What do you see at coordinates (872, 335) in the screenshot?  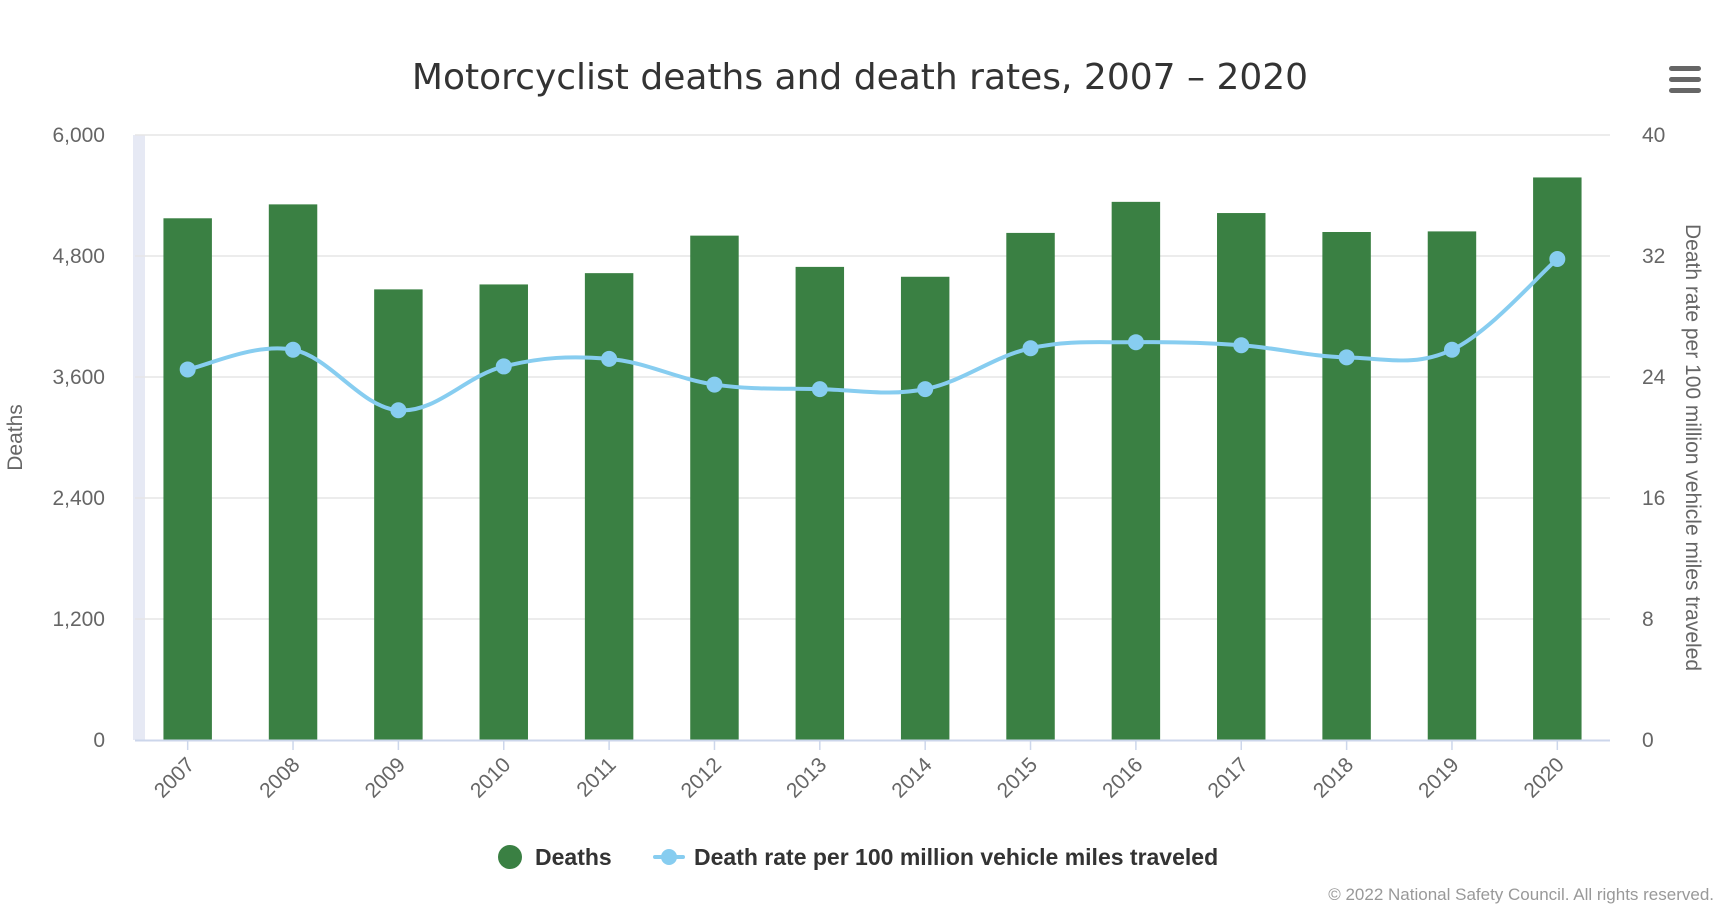 I see `death-rate-line-series` at bounding box center [872, 335].